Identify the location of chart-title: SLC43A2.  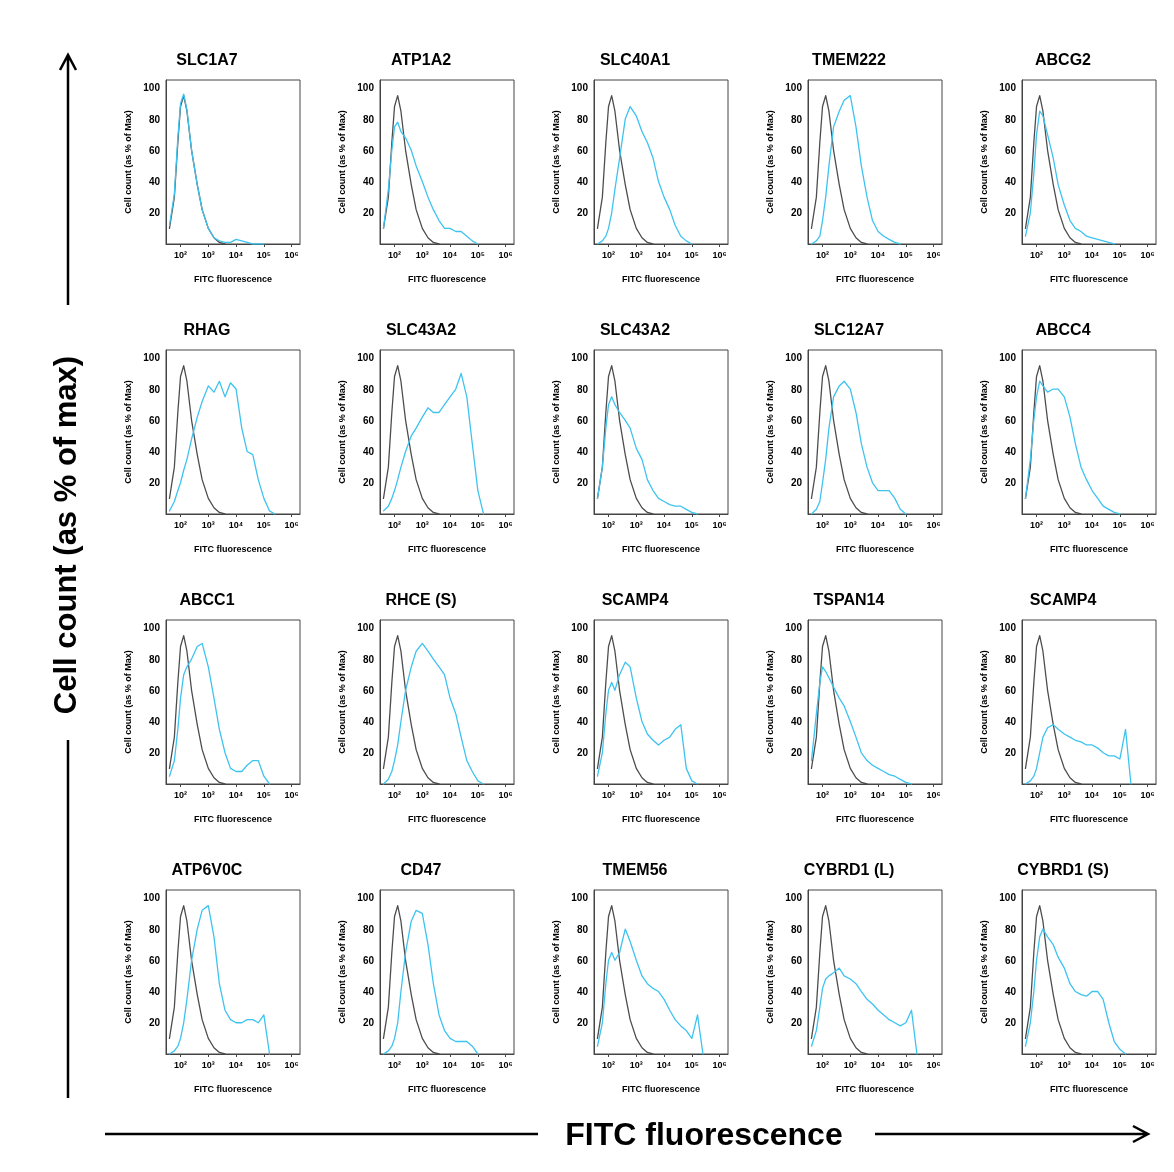
(421, 329).